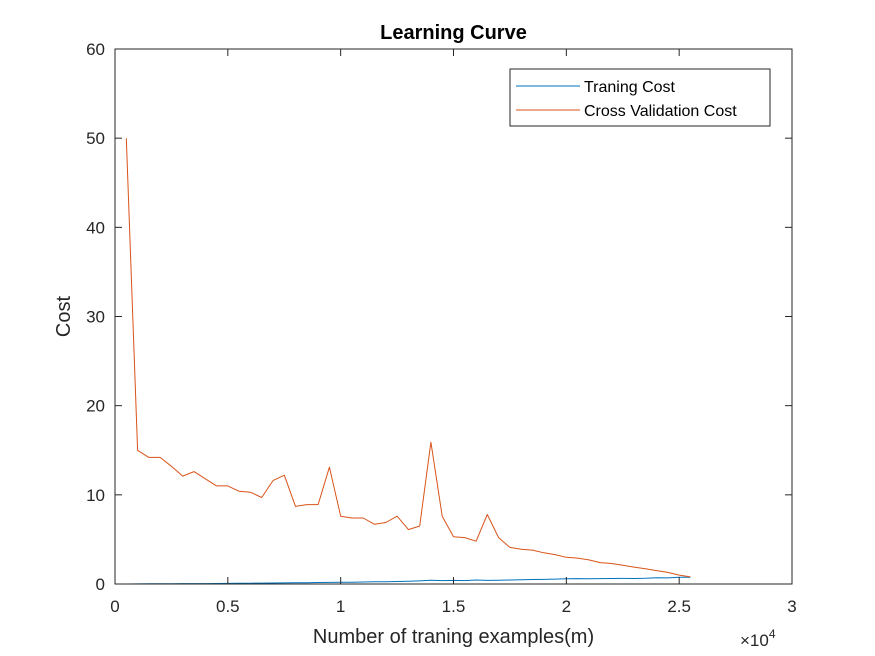 Image resolution: width=875 pixels, height=656 pixels. Describe the element at coordinates (114, 606) in the screenshot. I see `x-tick-label: 0` at that location.